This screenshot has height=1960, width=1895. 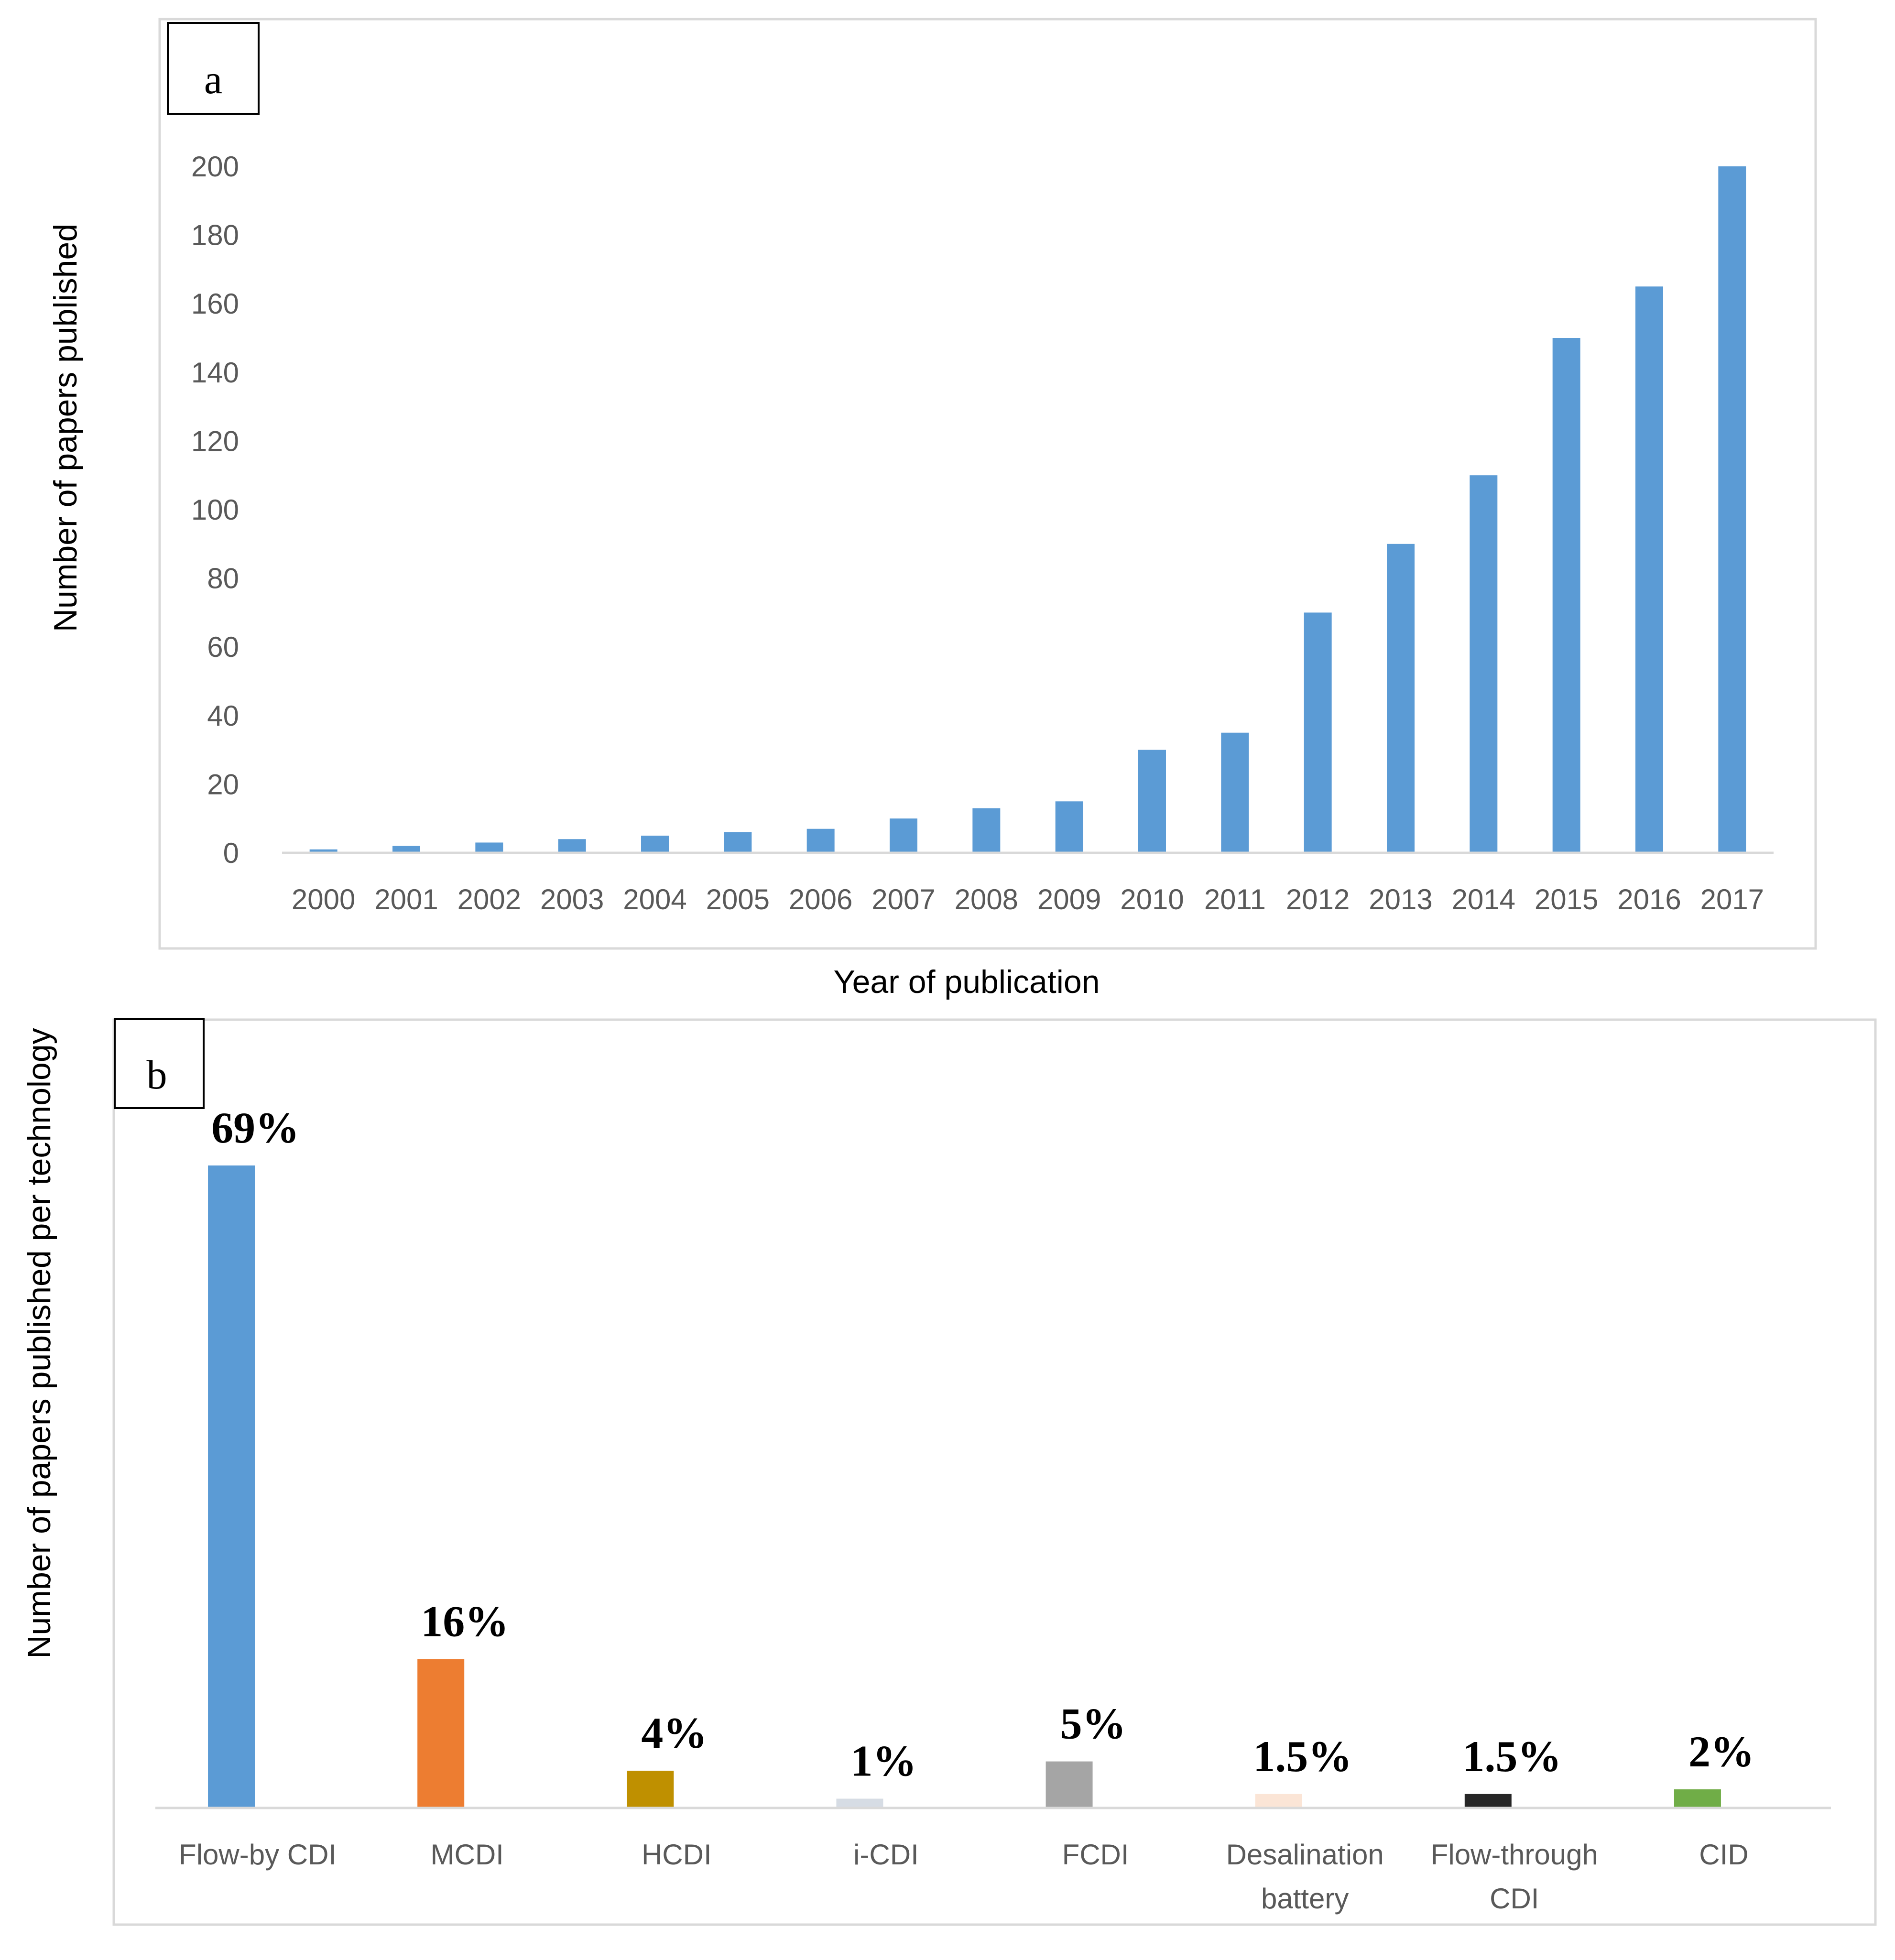 What do you see at coordinates (903, 835) in the screenshot?
I see `panel-a-bar-2007` at bounding box center [903, 835].